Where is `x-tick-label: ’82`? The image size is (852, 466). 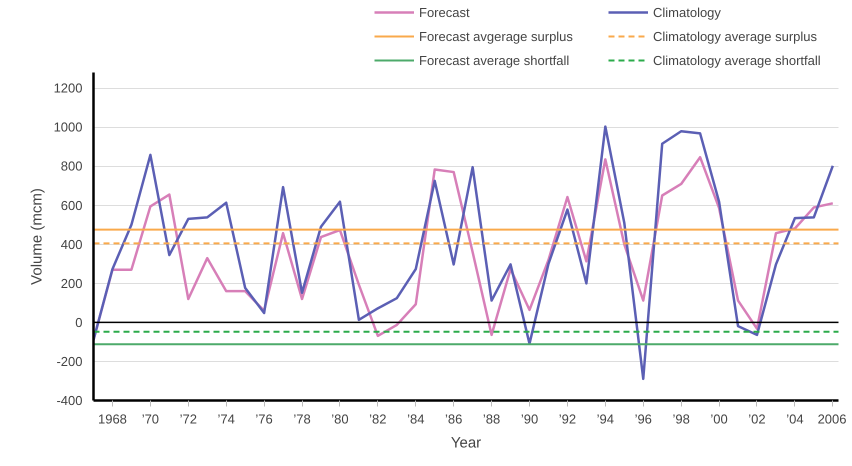 x-tick-label: ’82 is located at coordinates (378, 419).